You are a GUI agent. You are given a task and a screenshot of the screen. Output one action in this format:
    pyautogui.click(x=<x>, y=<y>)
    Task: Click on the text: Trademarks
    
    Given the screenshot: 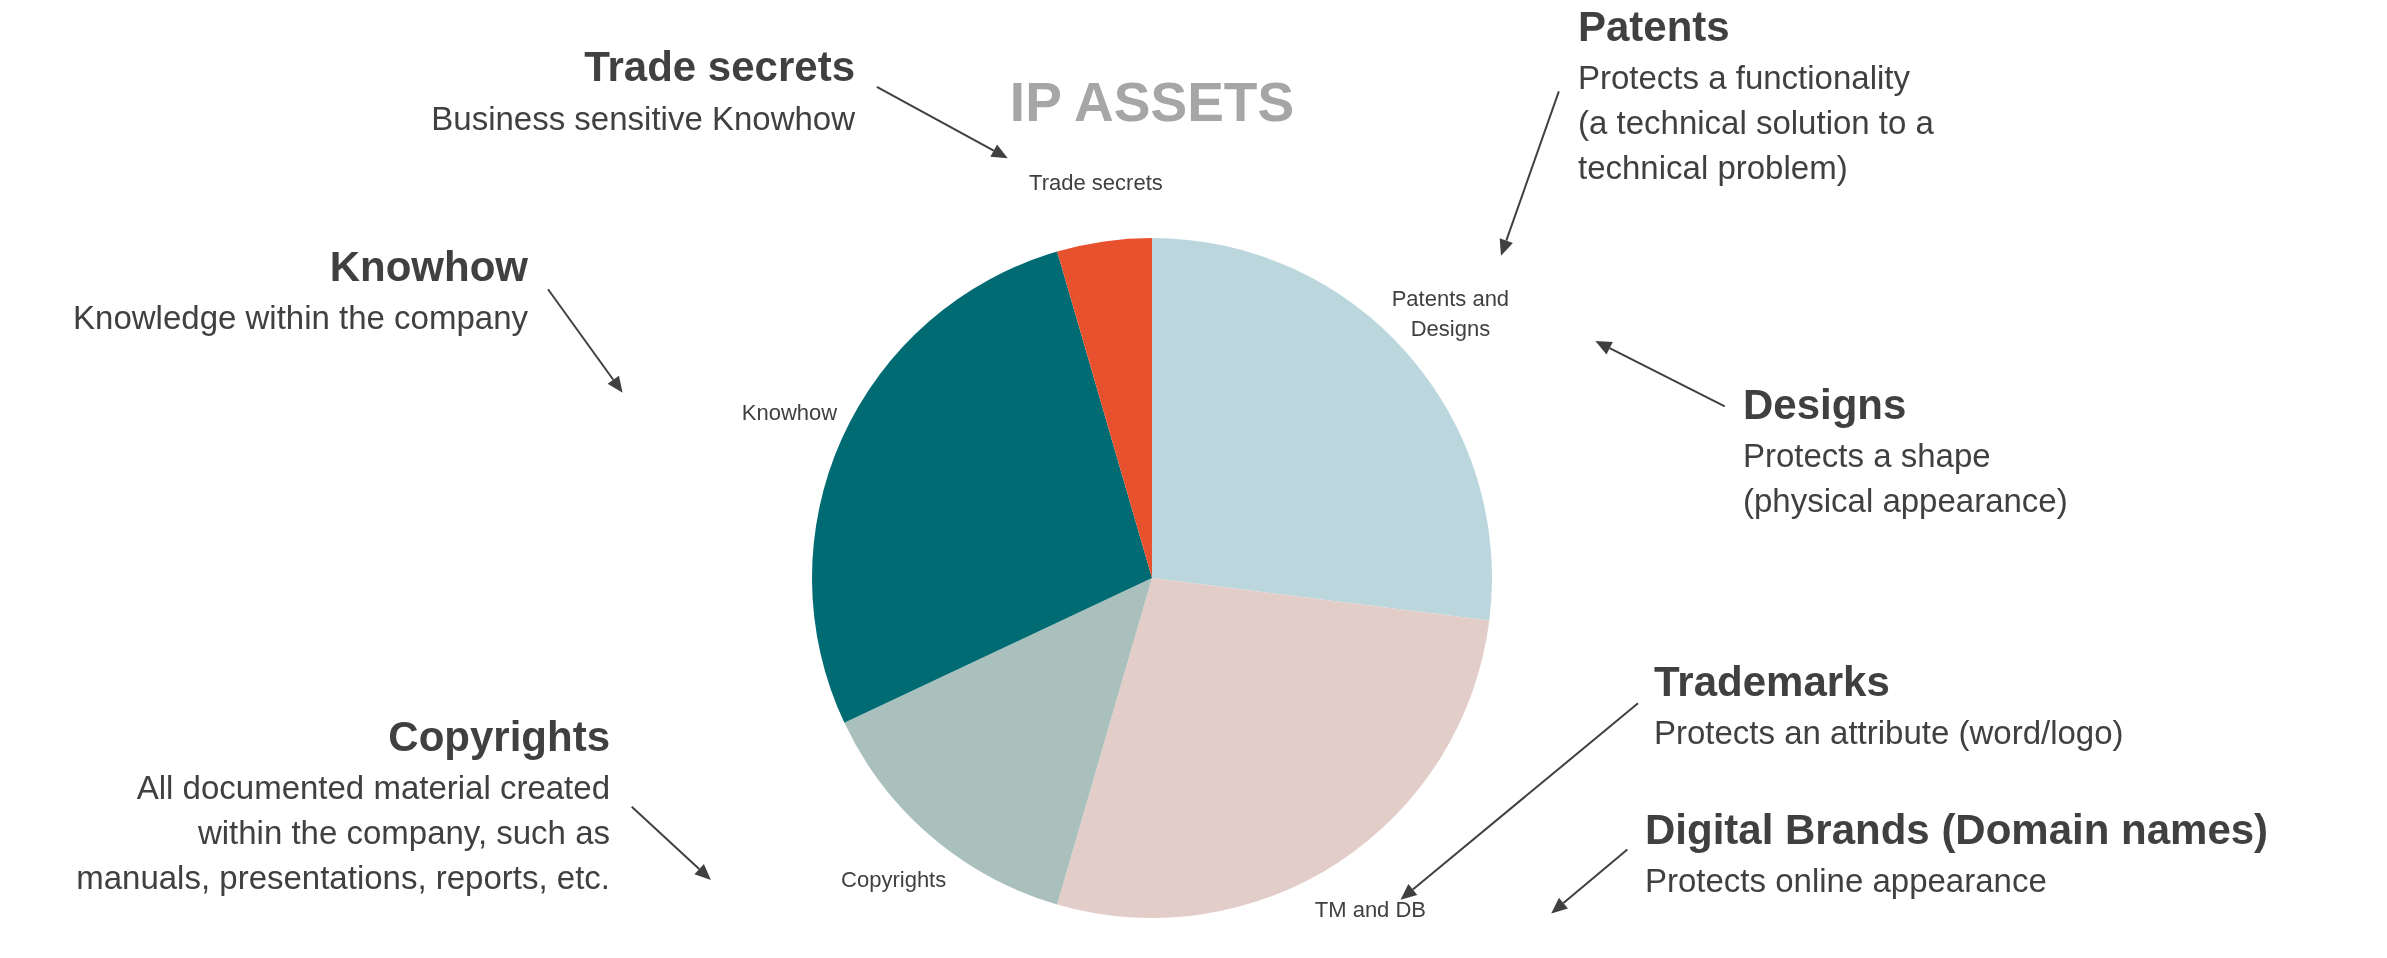 What is the action you would take?
    pyautogui.click(x=1772, y=682)
    